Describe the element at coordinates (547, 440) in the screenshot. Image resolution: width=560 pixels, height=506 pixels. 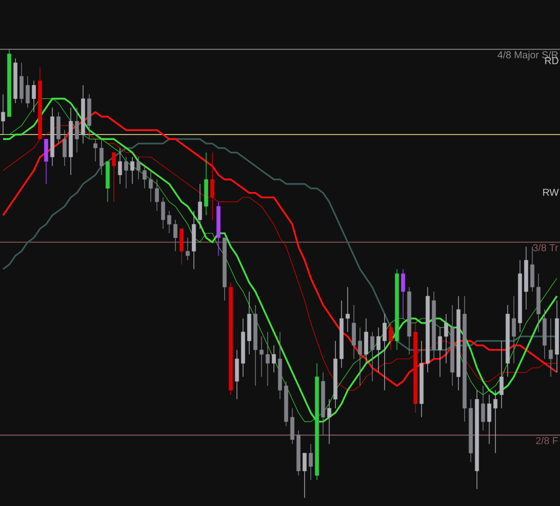
I see `ref-line-label: 2/8 F` at that location.